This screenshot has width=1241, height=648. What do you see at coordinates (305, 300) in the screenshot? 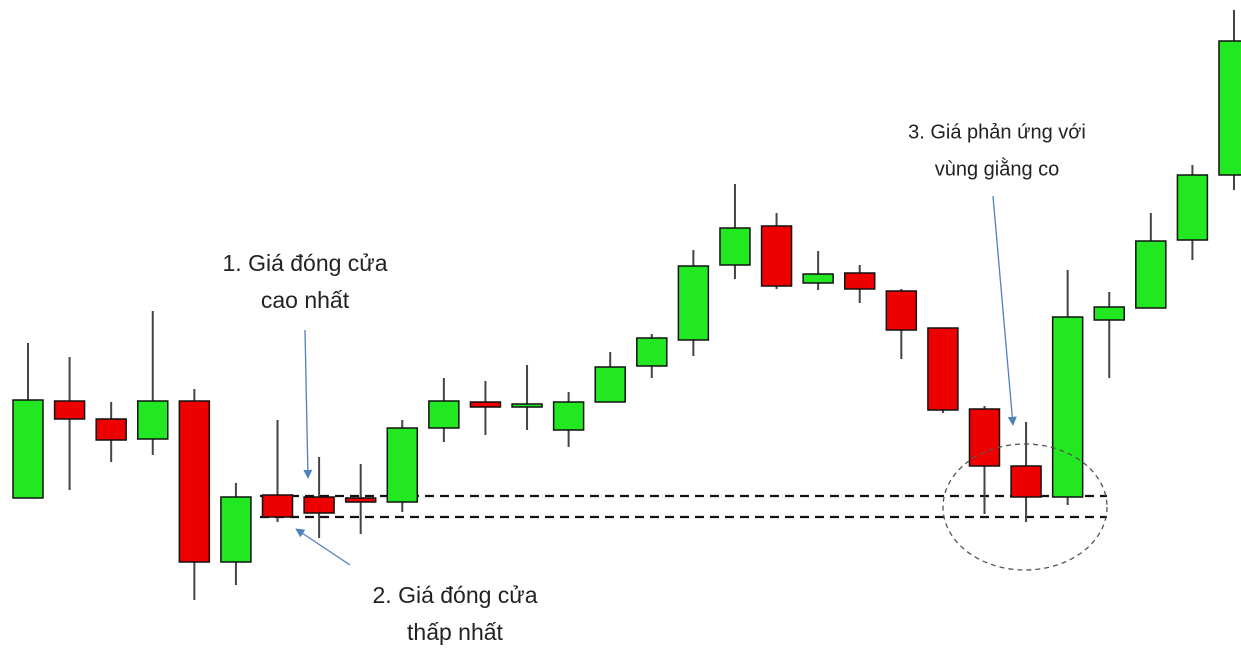
I see `annotation: cao nhất` at bounding box center [305, 300].